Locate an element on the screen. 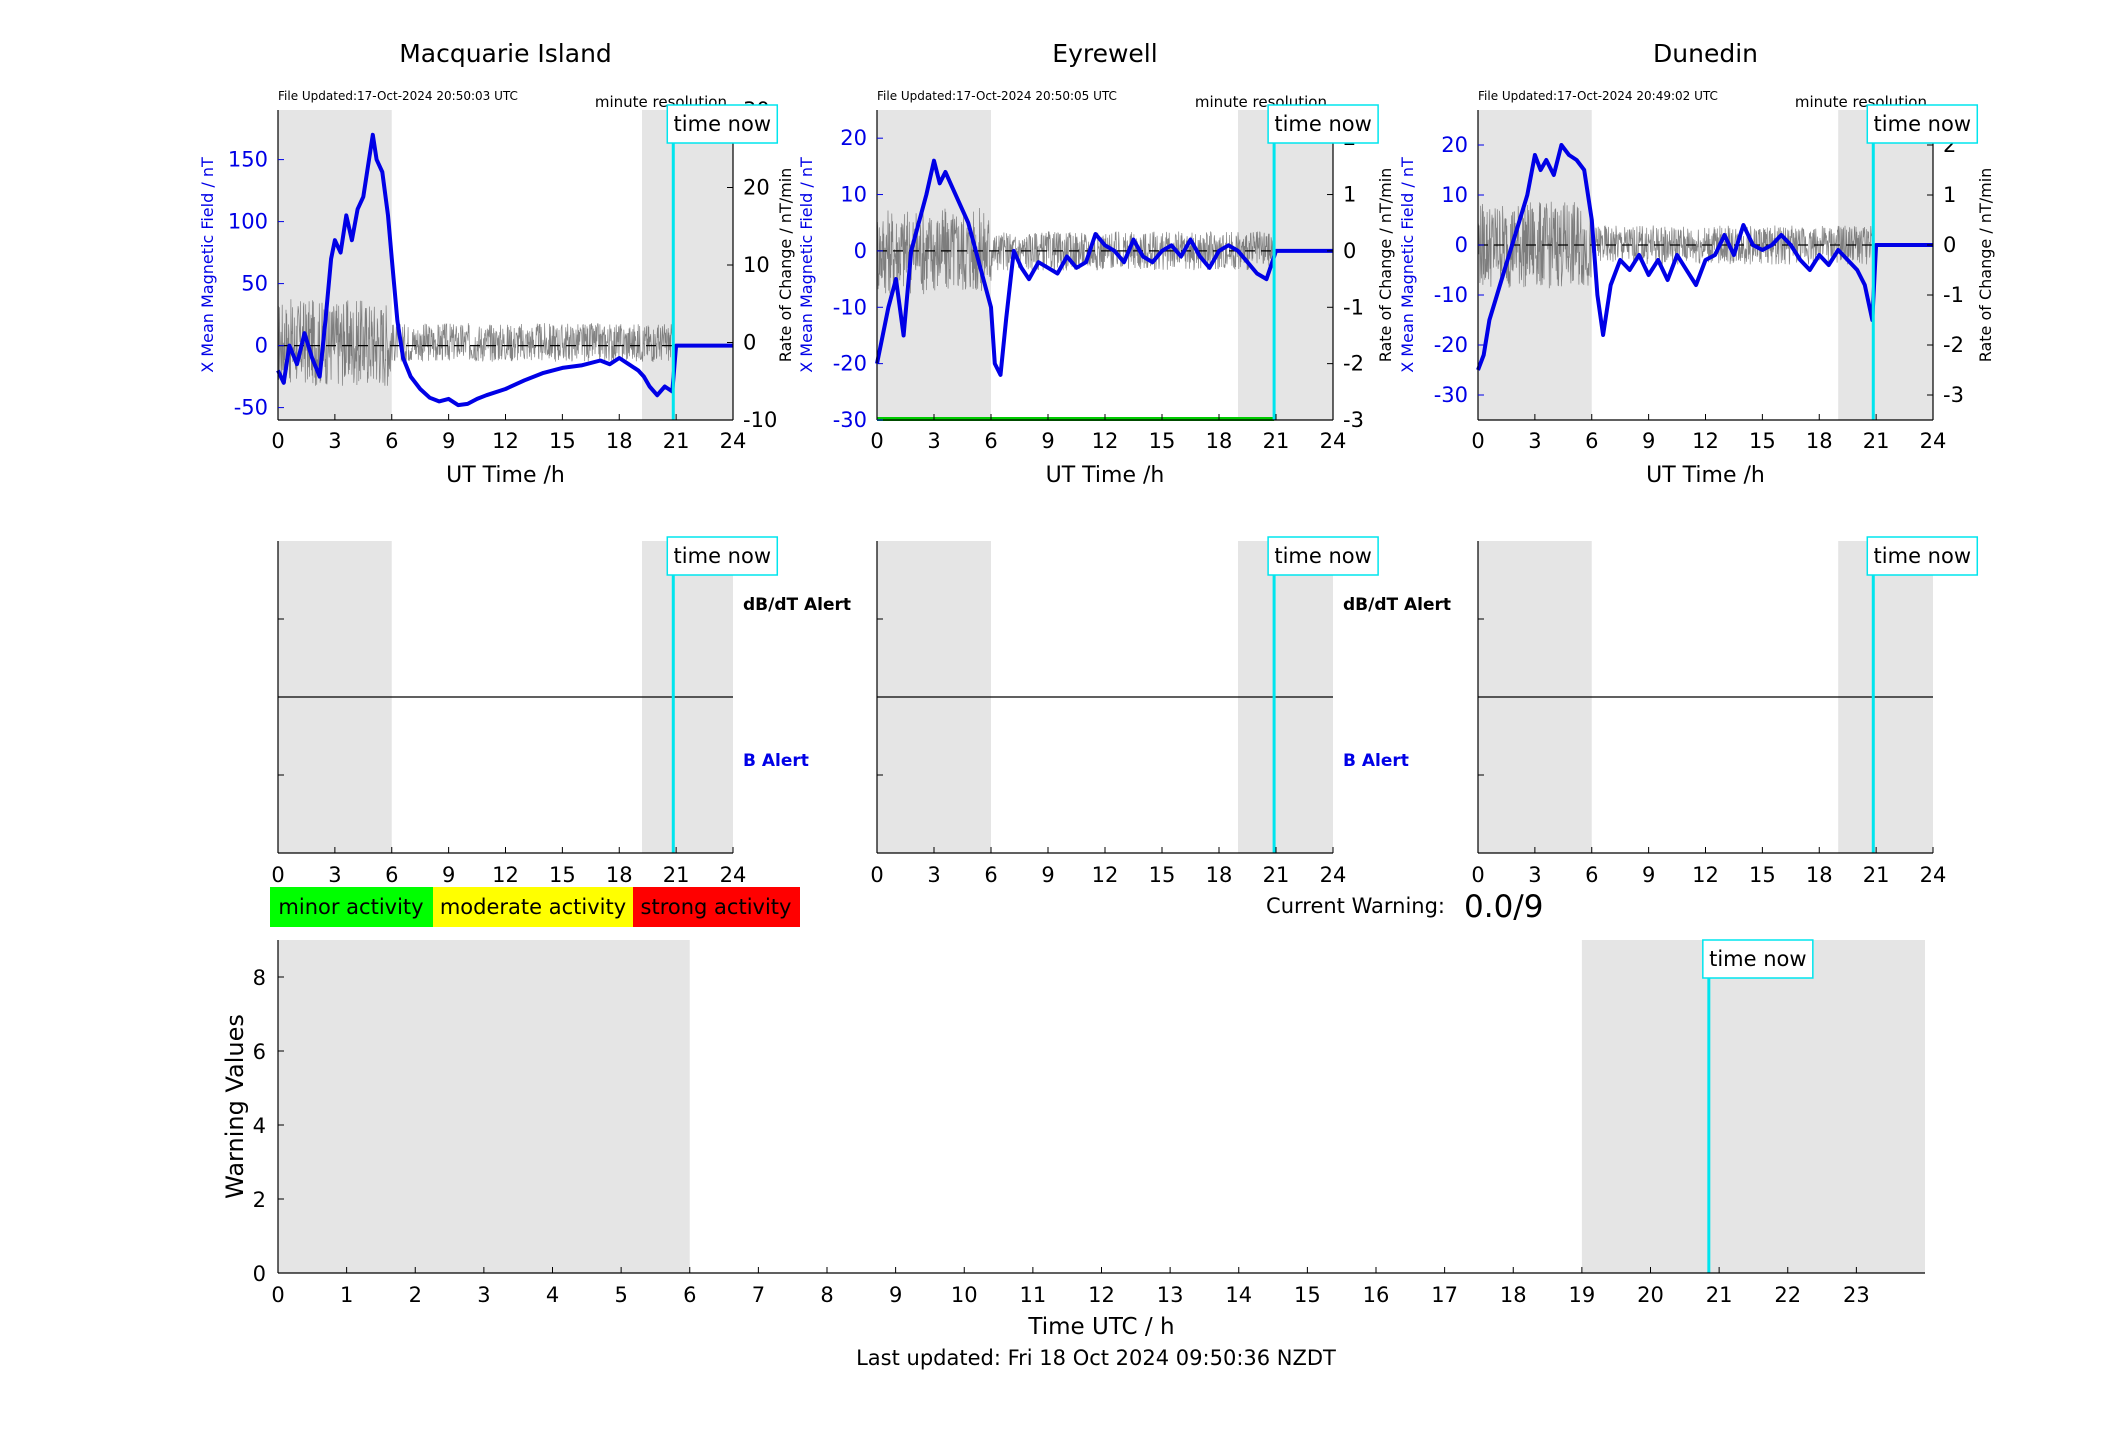 The height and width of the screenshot is (1437, 2117). x-axis-label: UT Time /h is located at coordinates (1705, 475).